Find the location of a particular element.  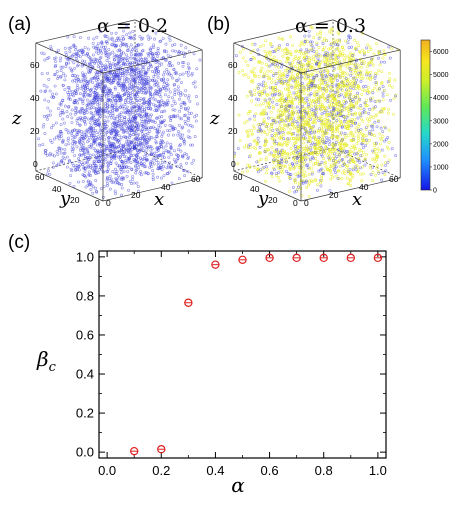

cube-front-edges-b is located at coordinates (317, 110).